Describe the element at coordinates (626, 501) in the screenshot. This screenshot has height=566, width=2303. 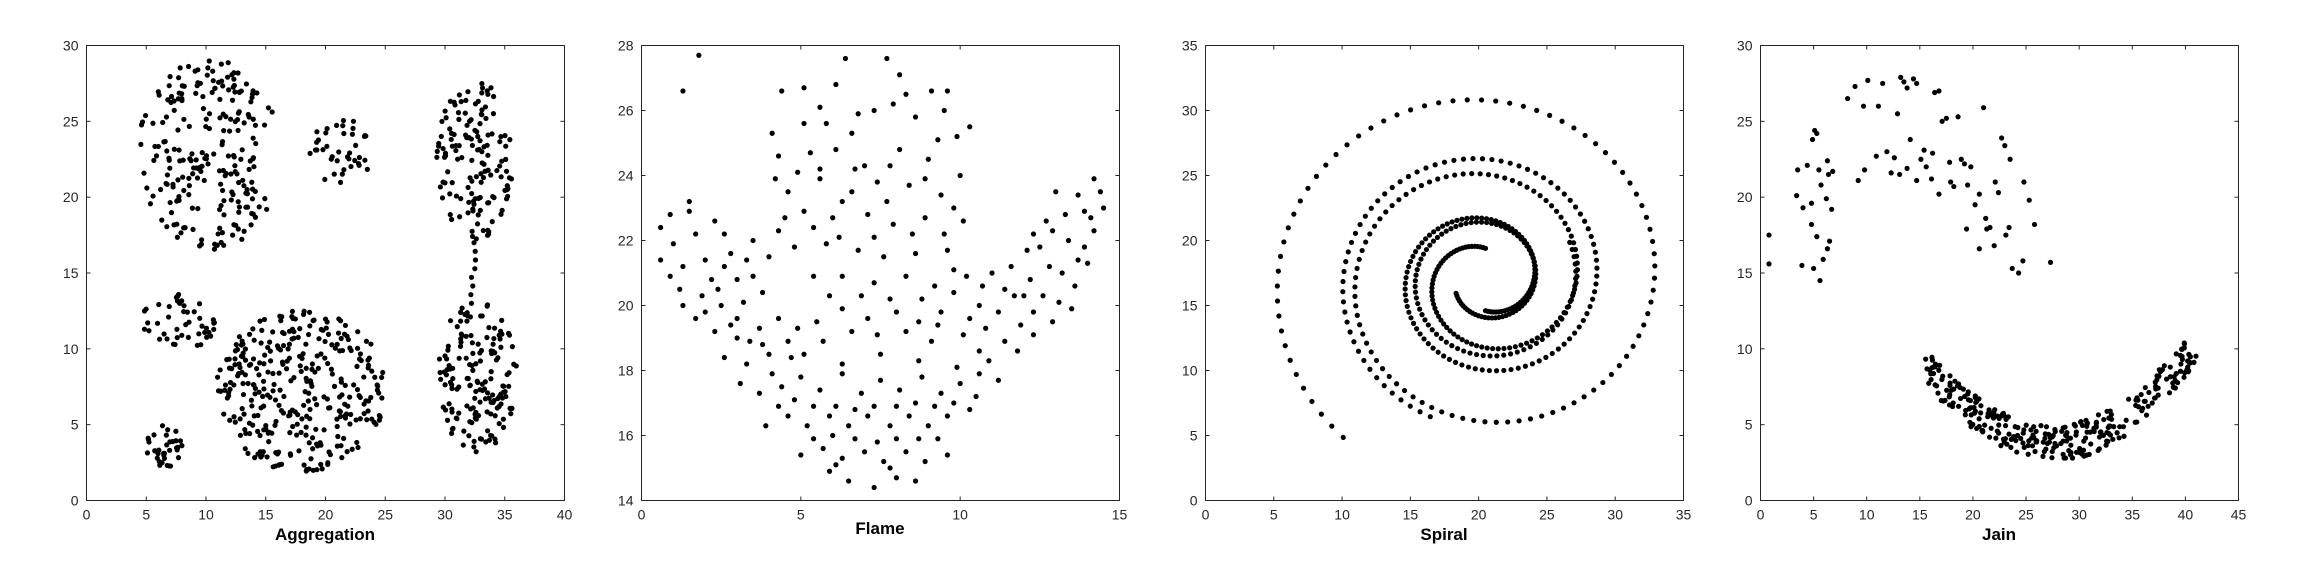
I see `y-tick-label: 14` at that location.